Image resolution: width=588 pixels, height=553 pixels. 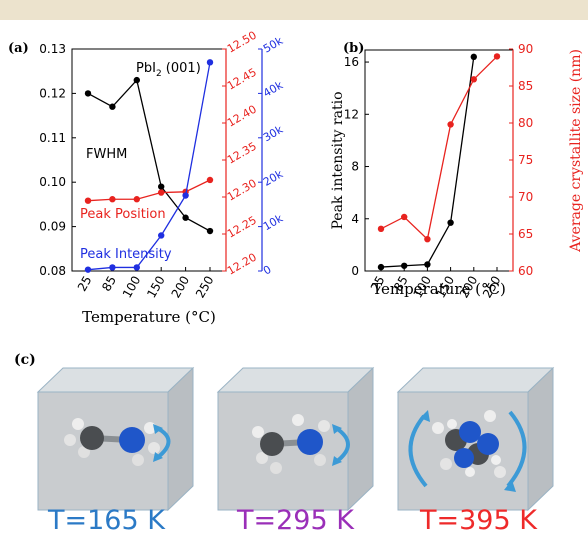 I want to click on tick-label-right-b: 70, so click(x=525, y=197).